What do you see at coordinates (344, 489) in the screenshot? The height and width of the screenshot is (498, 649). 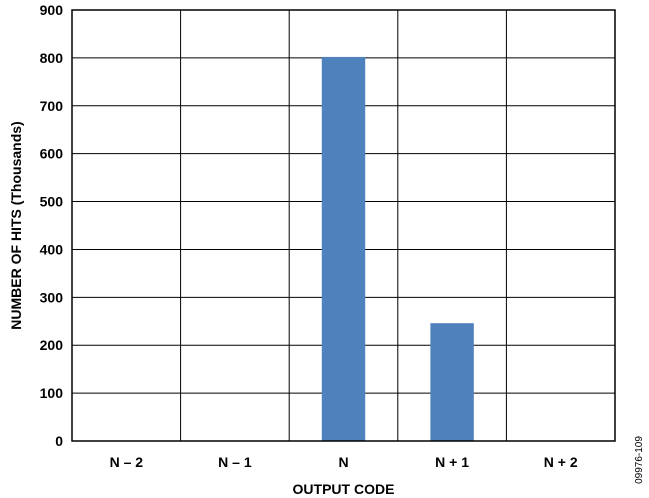 I see `x-axis-title: OUTPUT CODE` at bounding box center [344, 489].